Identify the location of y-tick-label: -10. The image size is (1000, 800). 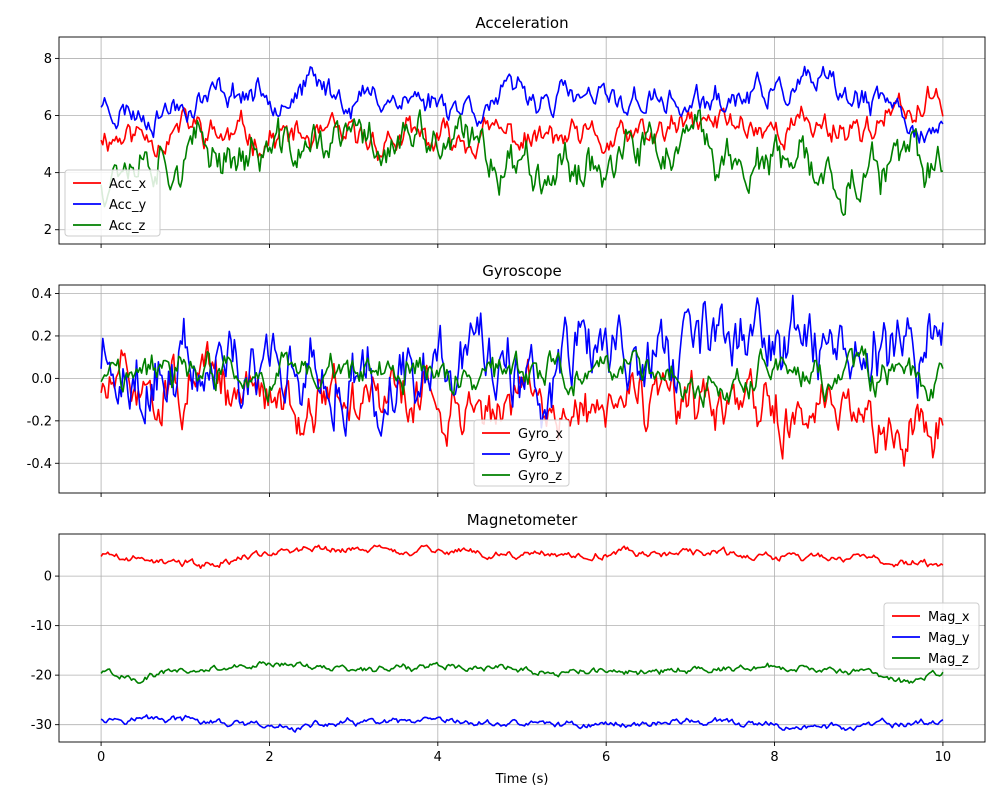
(41, 626).